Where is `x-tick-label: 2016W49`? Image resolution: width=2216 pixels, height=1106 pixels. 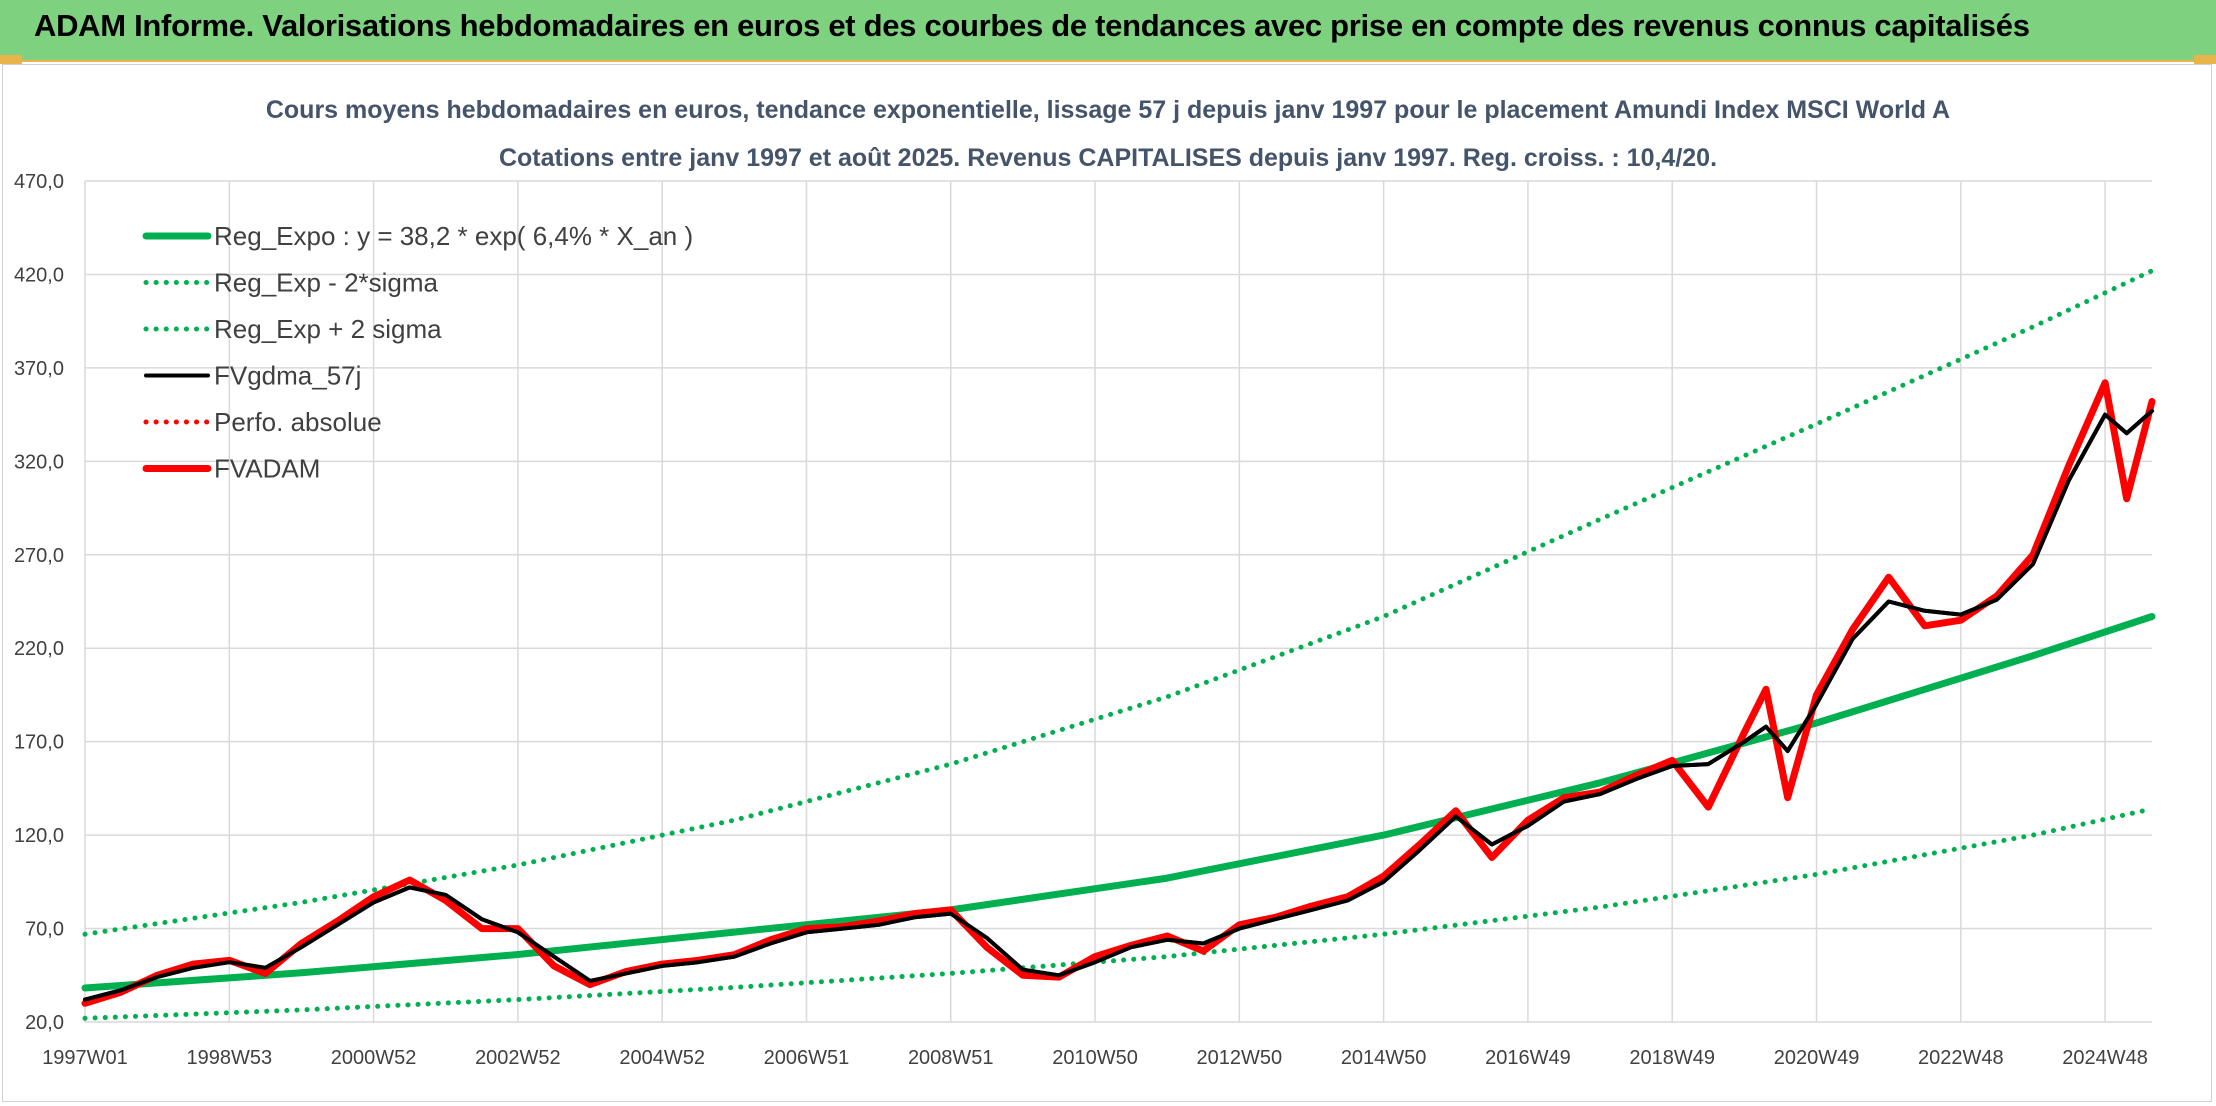 x-tick-label: 2016W49 is located at coordinates (1528, 1058).